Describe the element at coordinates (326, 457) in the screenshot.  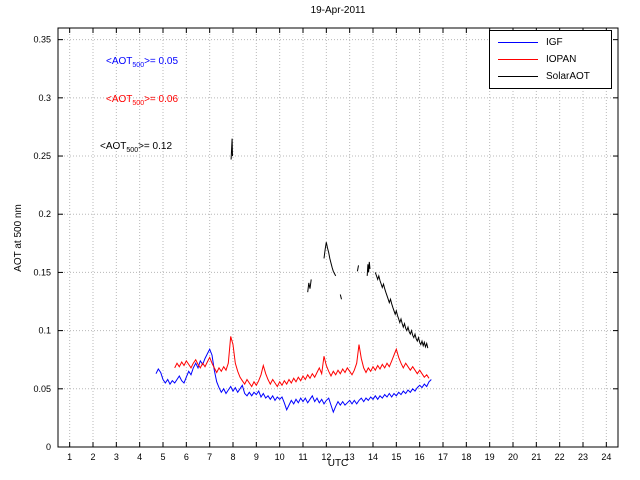
I see `x-tick-label: 12` at that location.